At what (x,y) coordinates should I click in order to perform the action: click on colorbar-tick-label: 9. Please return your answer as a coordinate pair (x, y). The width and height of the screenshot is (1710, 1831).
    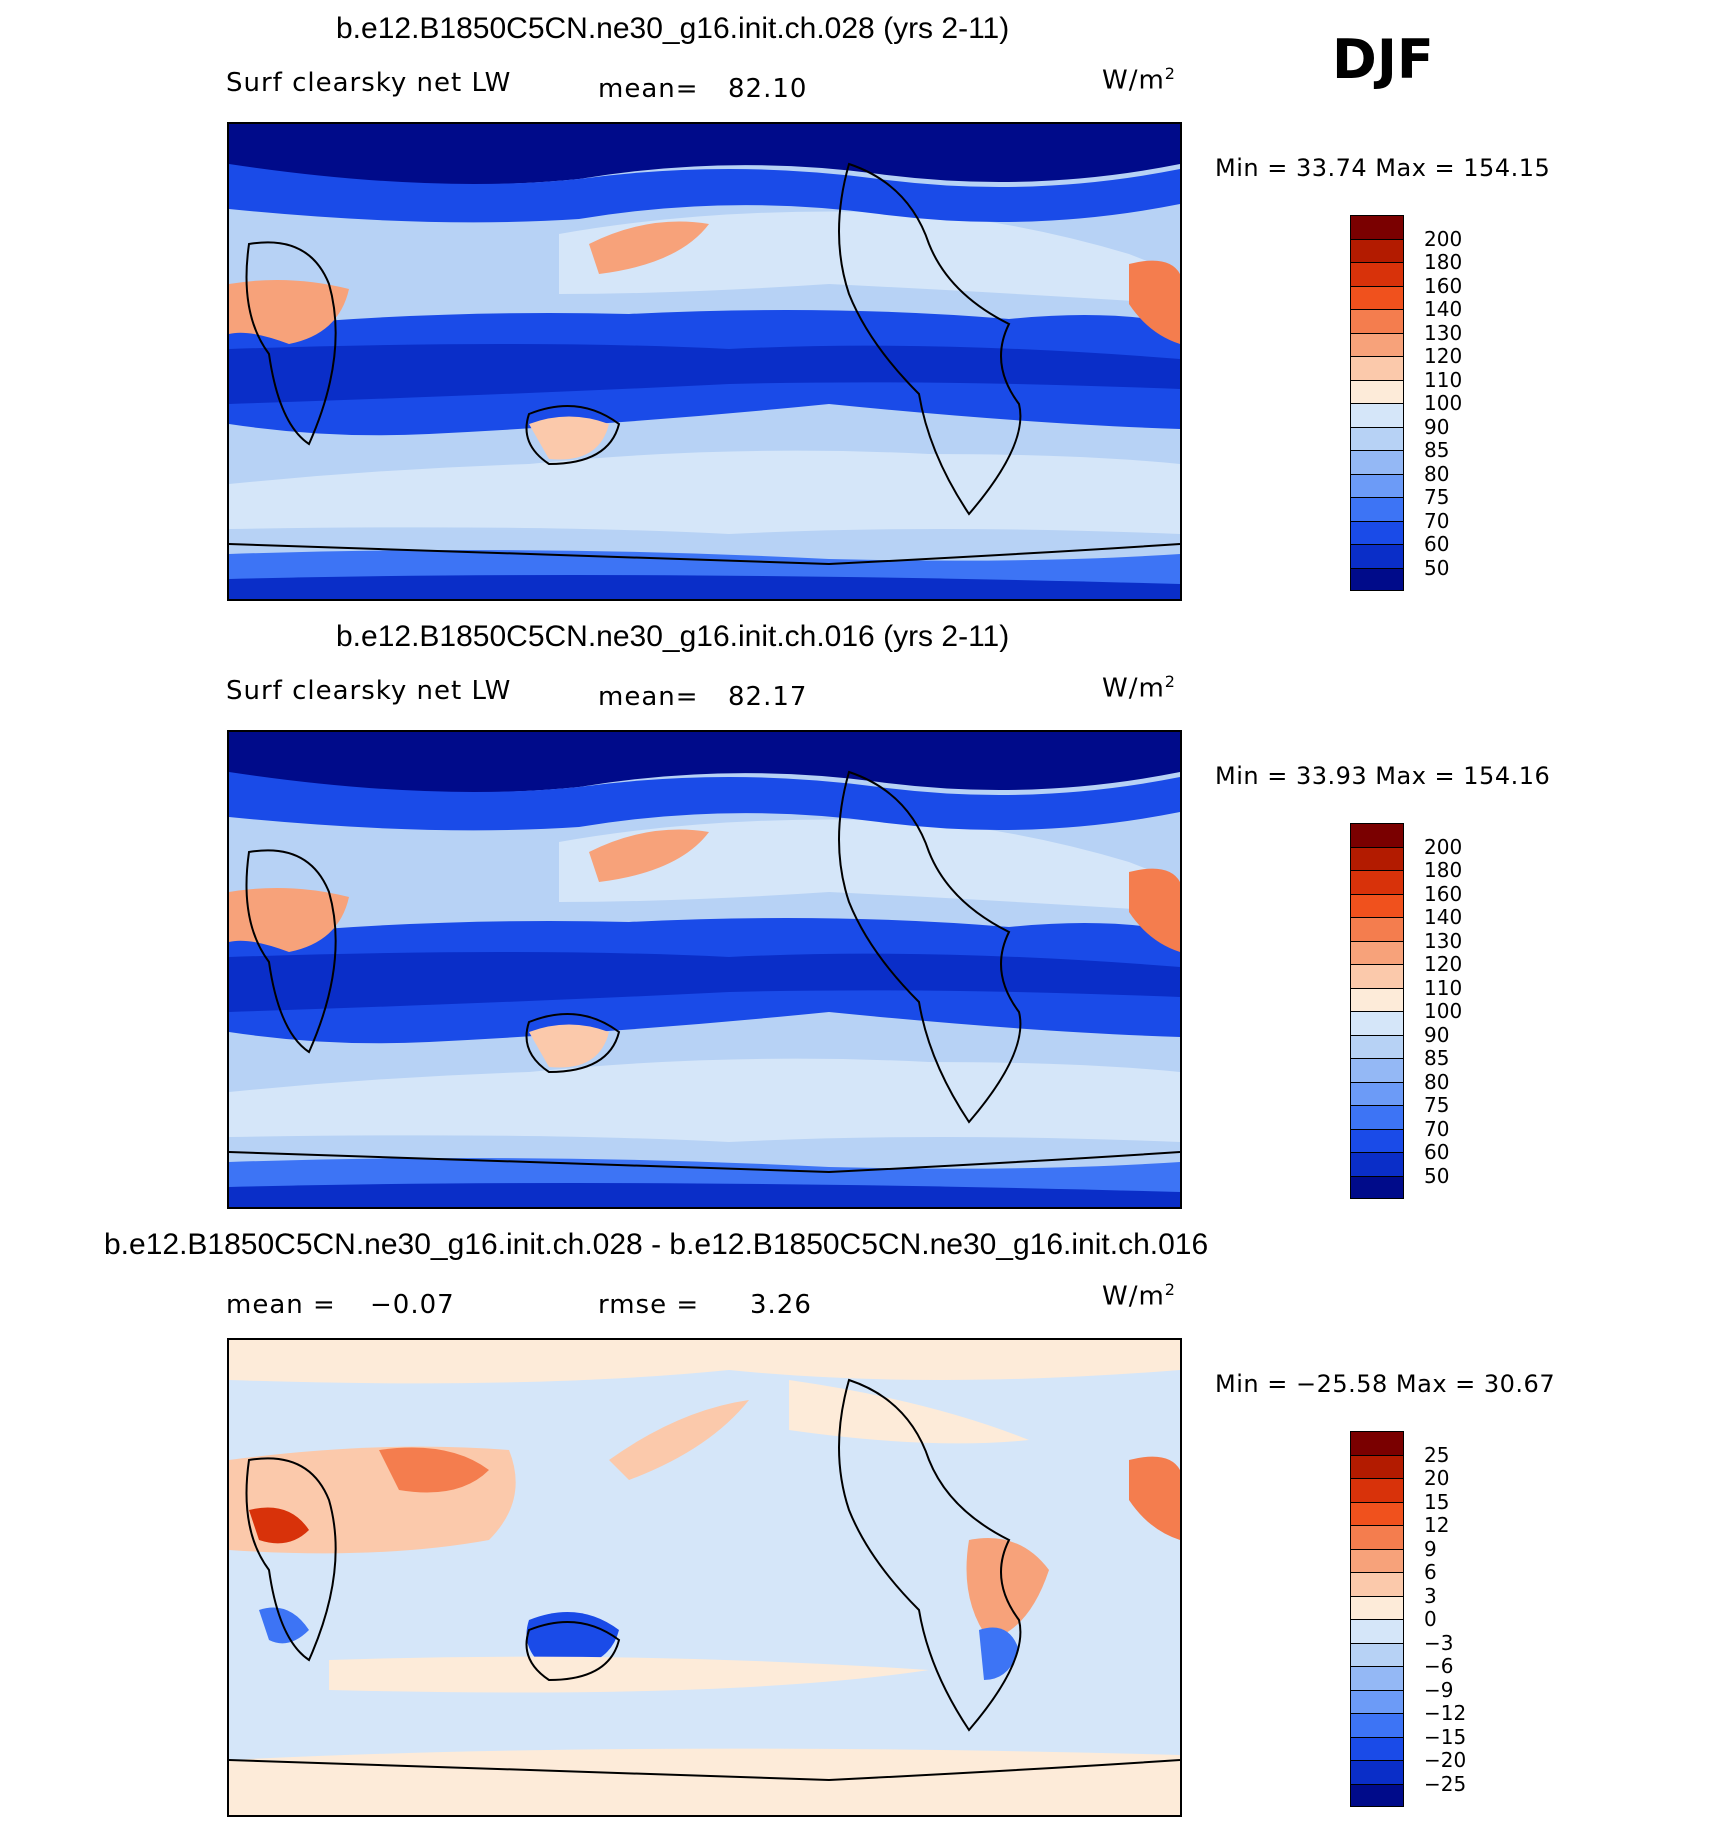
    Looking at the image, I should click on (1430, 1548).